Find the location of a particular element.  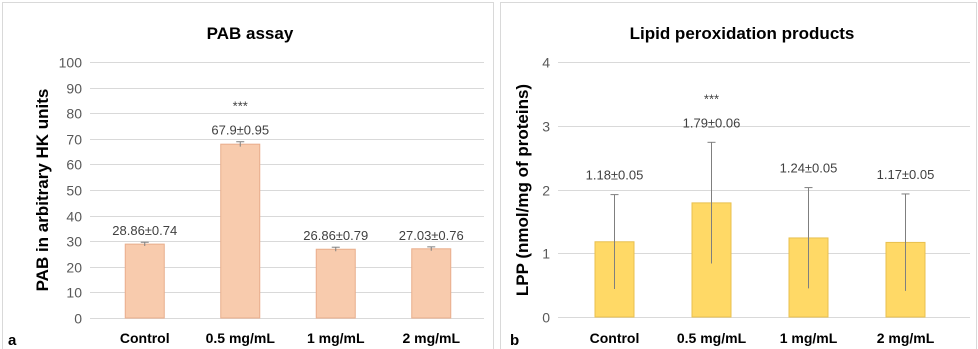

panel-b-data-label-control: 1.18±0.05 is located at coordinates (615, 175).